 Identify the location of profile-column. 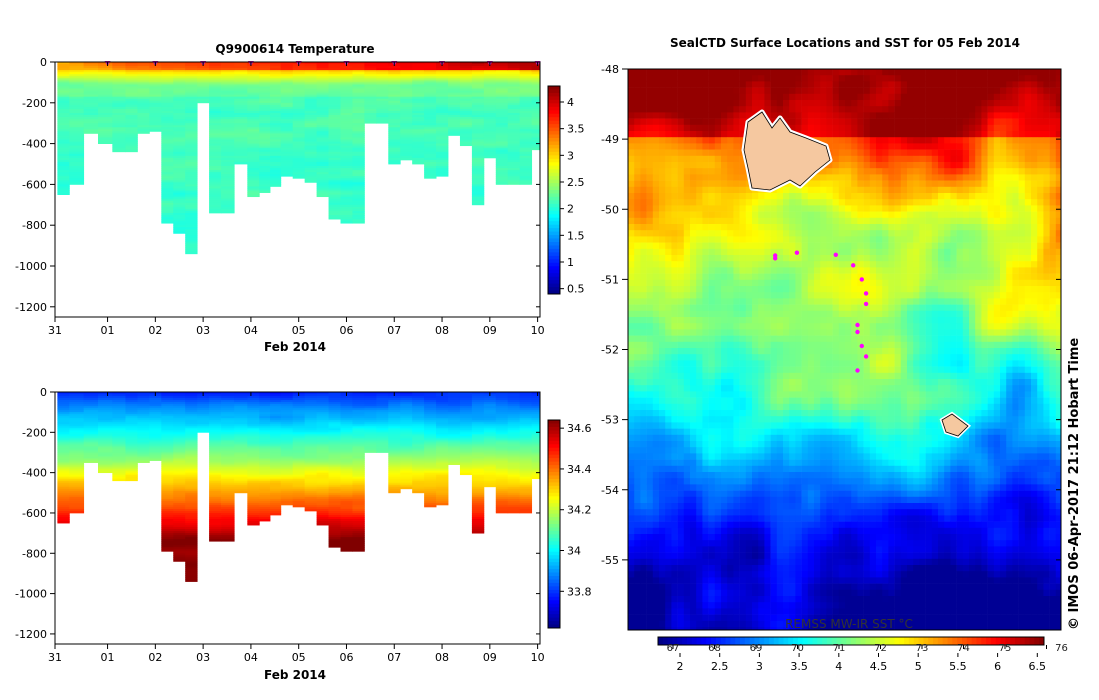
(265, 457).